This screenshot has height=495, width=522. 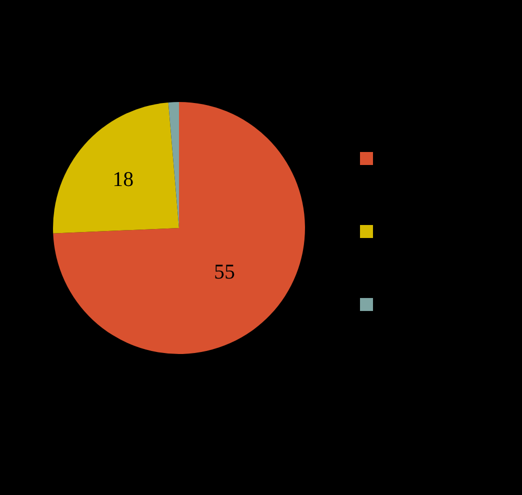 I want to click on data-label: 18, so click(x=123, y=178).